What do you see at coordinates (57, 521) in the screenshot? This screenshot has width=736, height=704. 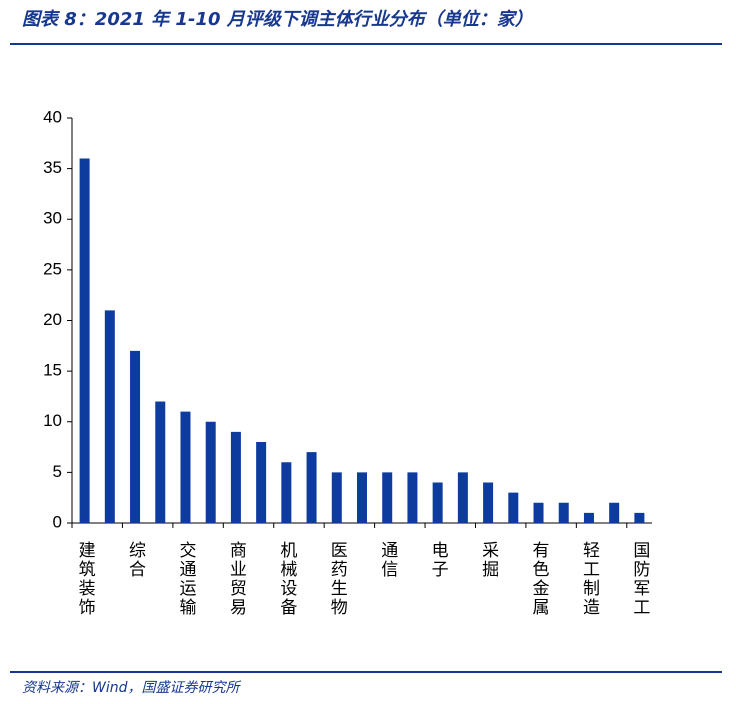 I see `y-tick-label: 0` at bounding box center [57, 521].